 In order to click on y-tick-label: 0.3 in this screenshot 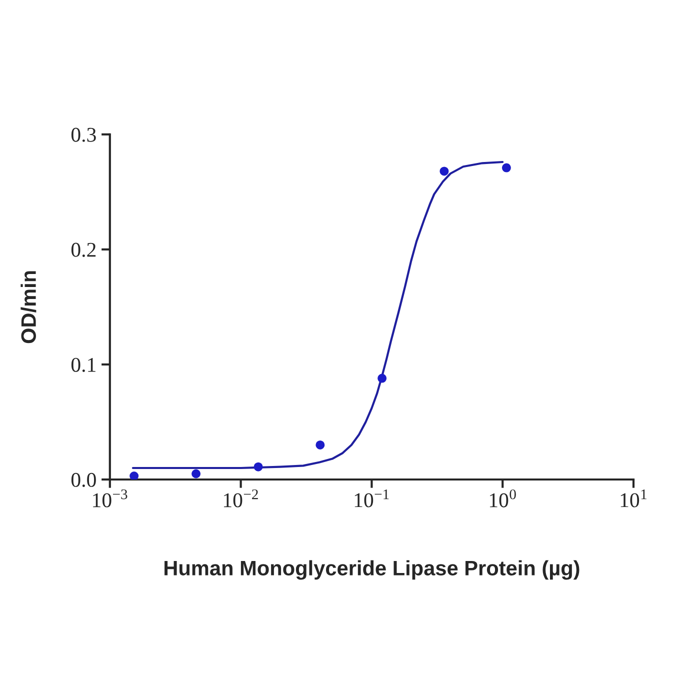, I will do `click(83, 135)`.